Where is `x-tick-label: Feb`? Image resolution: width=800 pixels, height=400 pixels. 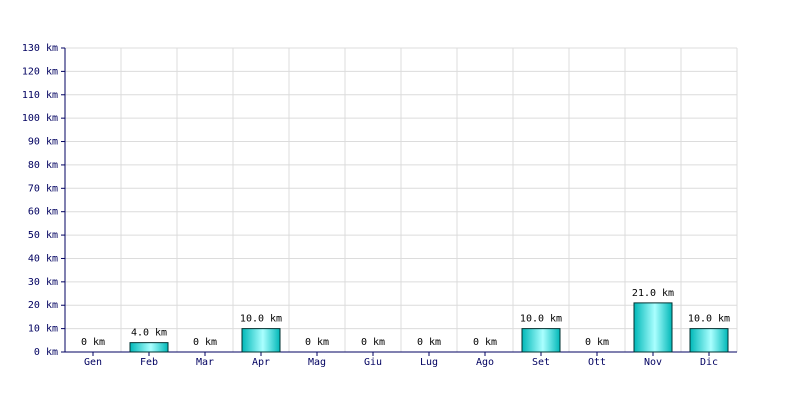 x-tick-label: Feb is located at coordinates (149, 362).